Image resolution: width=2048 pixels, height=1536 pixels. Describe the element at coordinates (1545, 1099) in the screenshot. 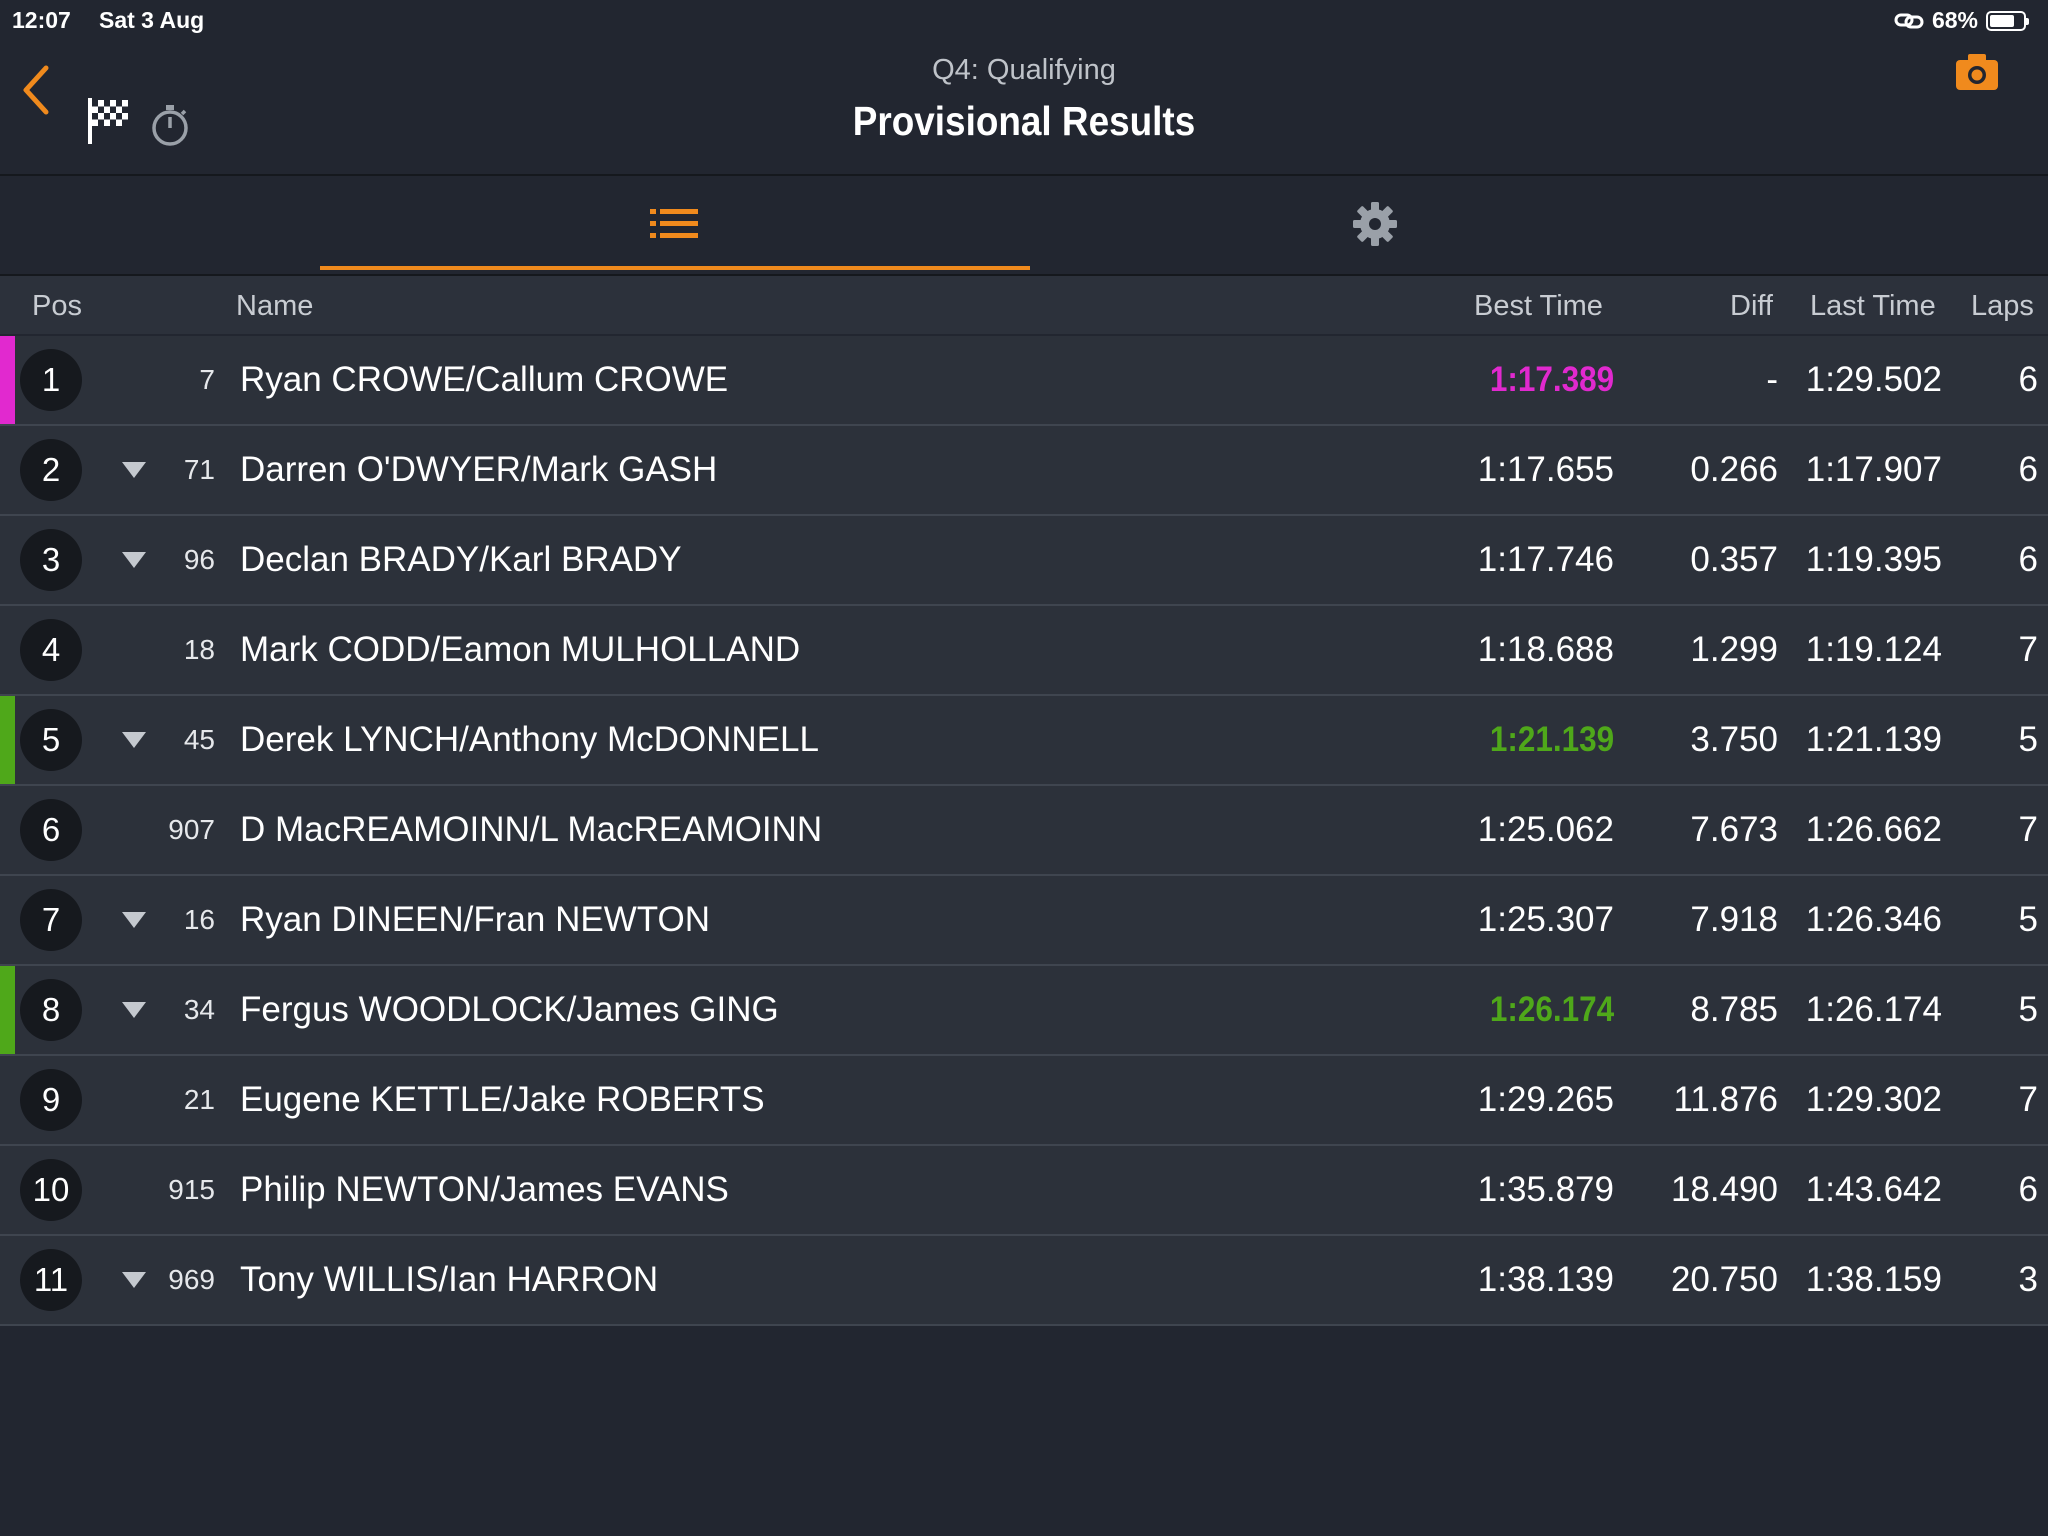

I see `best-time: 1:29.265` at that location.